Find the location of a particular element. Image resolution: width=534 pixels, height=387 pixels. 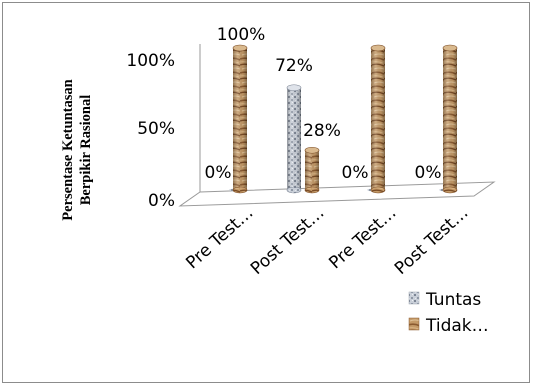

bar-tuntas is located at coordinates (294, 139).